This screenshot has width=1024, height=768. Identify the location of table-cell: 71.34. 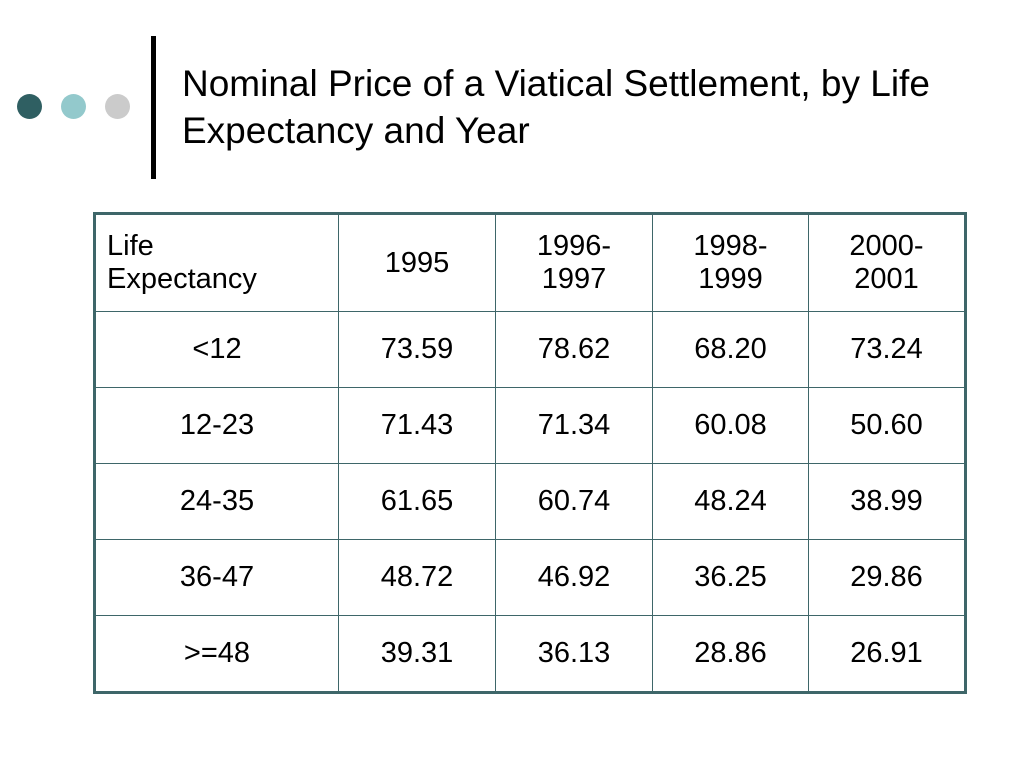
(574, 425).